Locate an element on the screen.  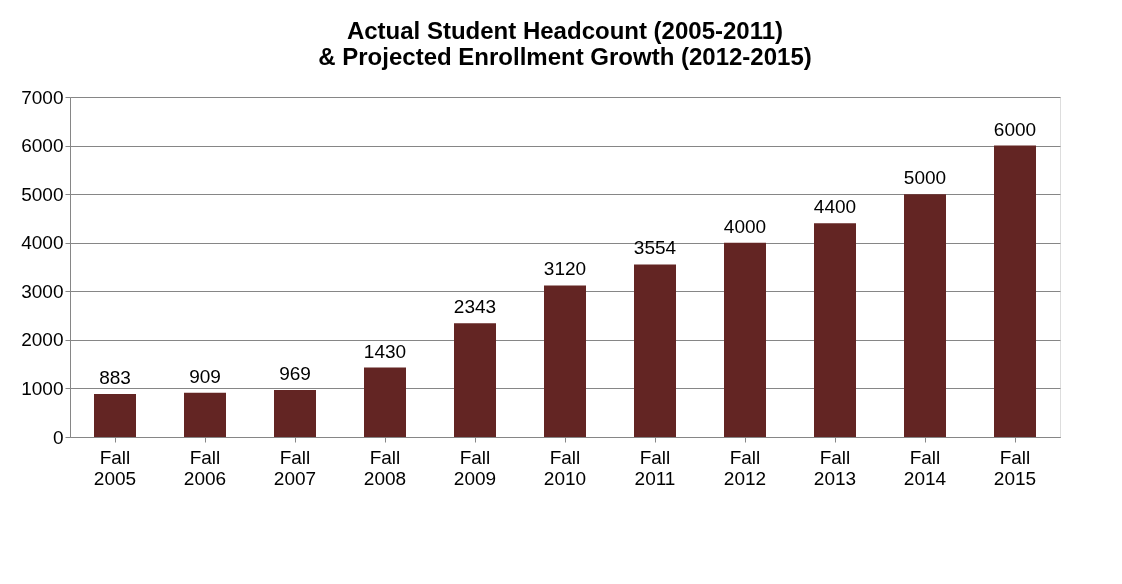
x-tick-label: Fall 2011 is located at coordinates (655, 467).